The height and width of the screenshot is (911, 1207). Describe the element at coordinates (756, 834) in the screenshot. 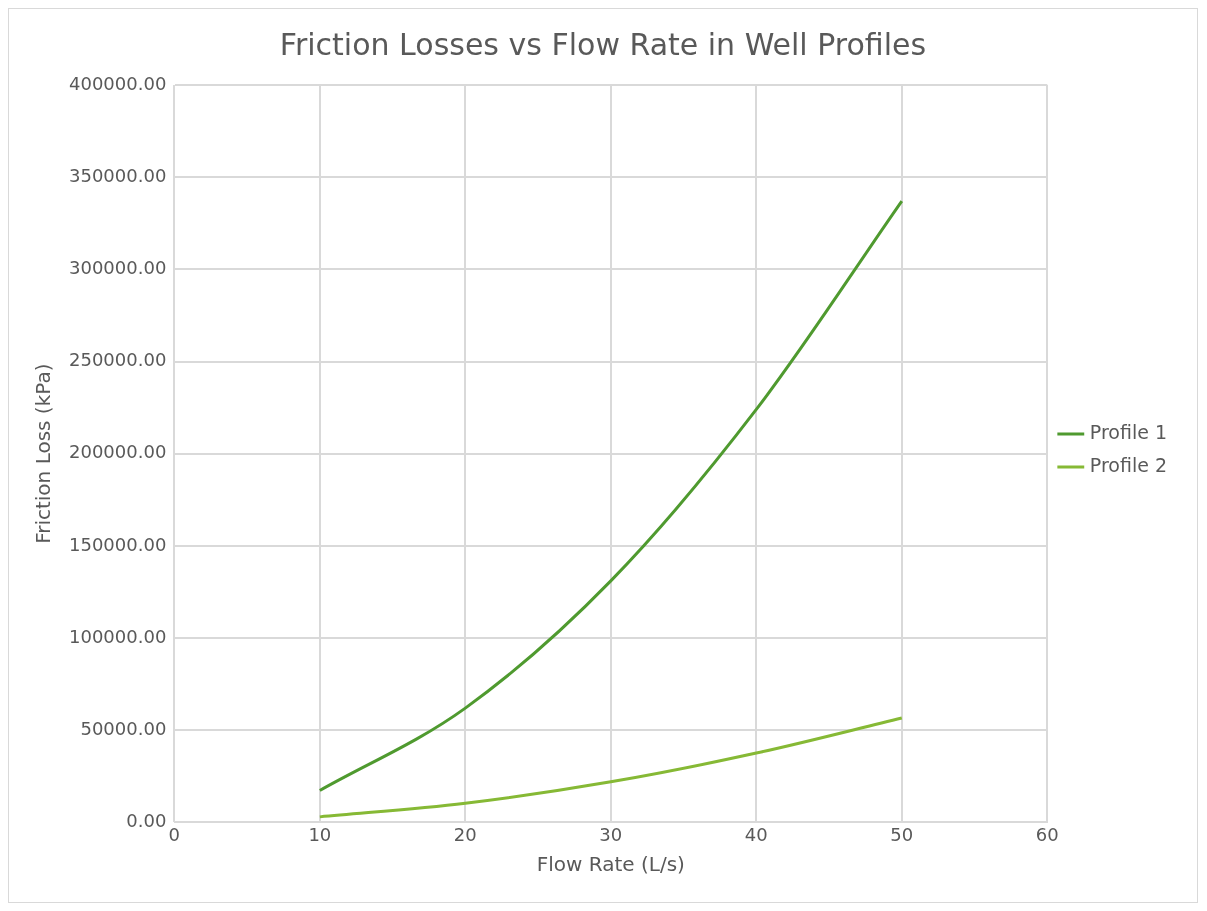

I see `x-tick-label: 40` at that location.